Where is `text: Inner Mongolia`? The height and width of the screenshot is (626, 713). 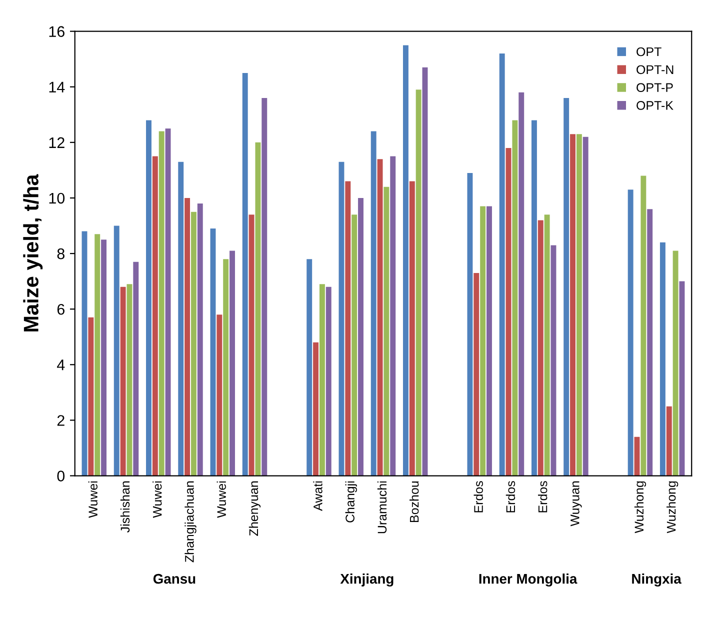
text: Inner Mongolia is located at coordinates (528, 580).